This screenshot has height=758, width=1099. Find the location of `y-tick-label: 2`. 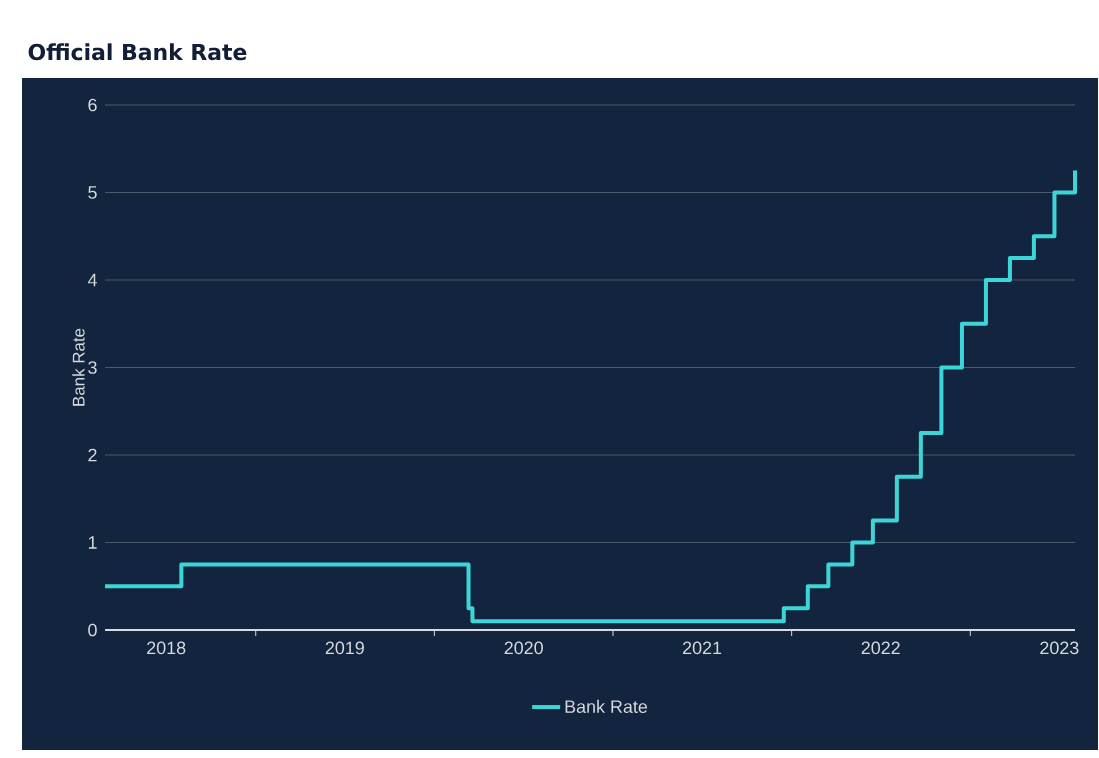

y-tick-label: 2 is located at coordinates (92, 455).